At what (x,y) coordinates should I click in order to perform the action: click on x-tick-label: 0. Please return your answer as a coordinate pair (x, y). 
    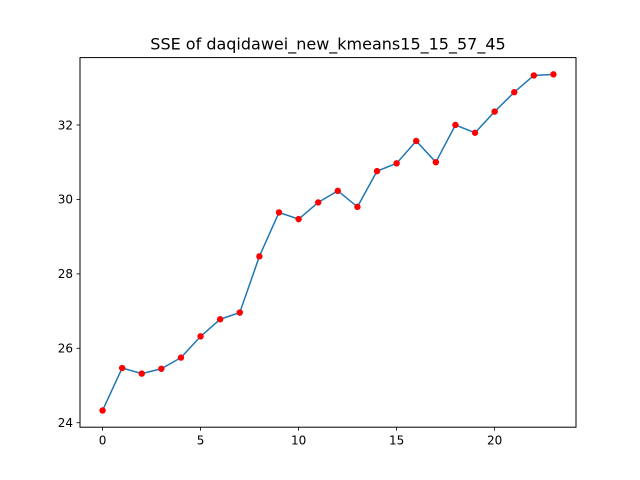
    Looking at the image, I should click on (103, 441).